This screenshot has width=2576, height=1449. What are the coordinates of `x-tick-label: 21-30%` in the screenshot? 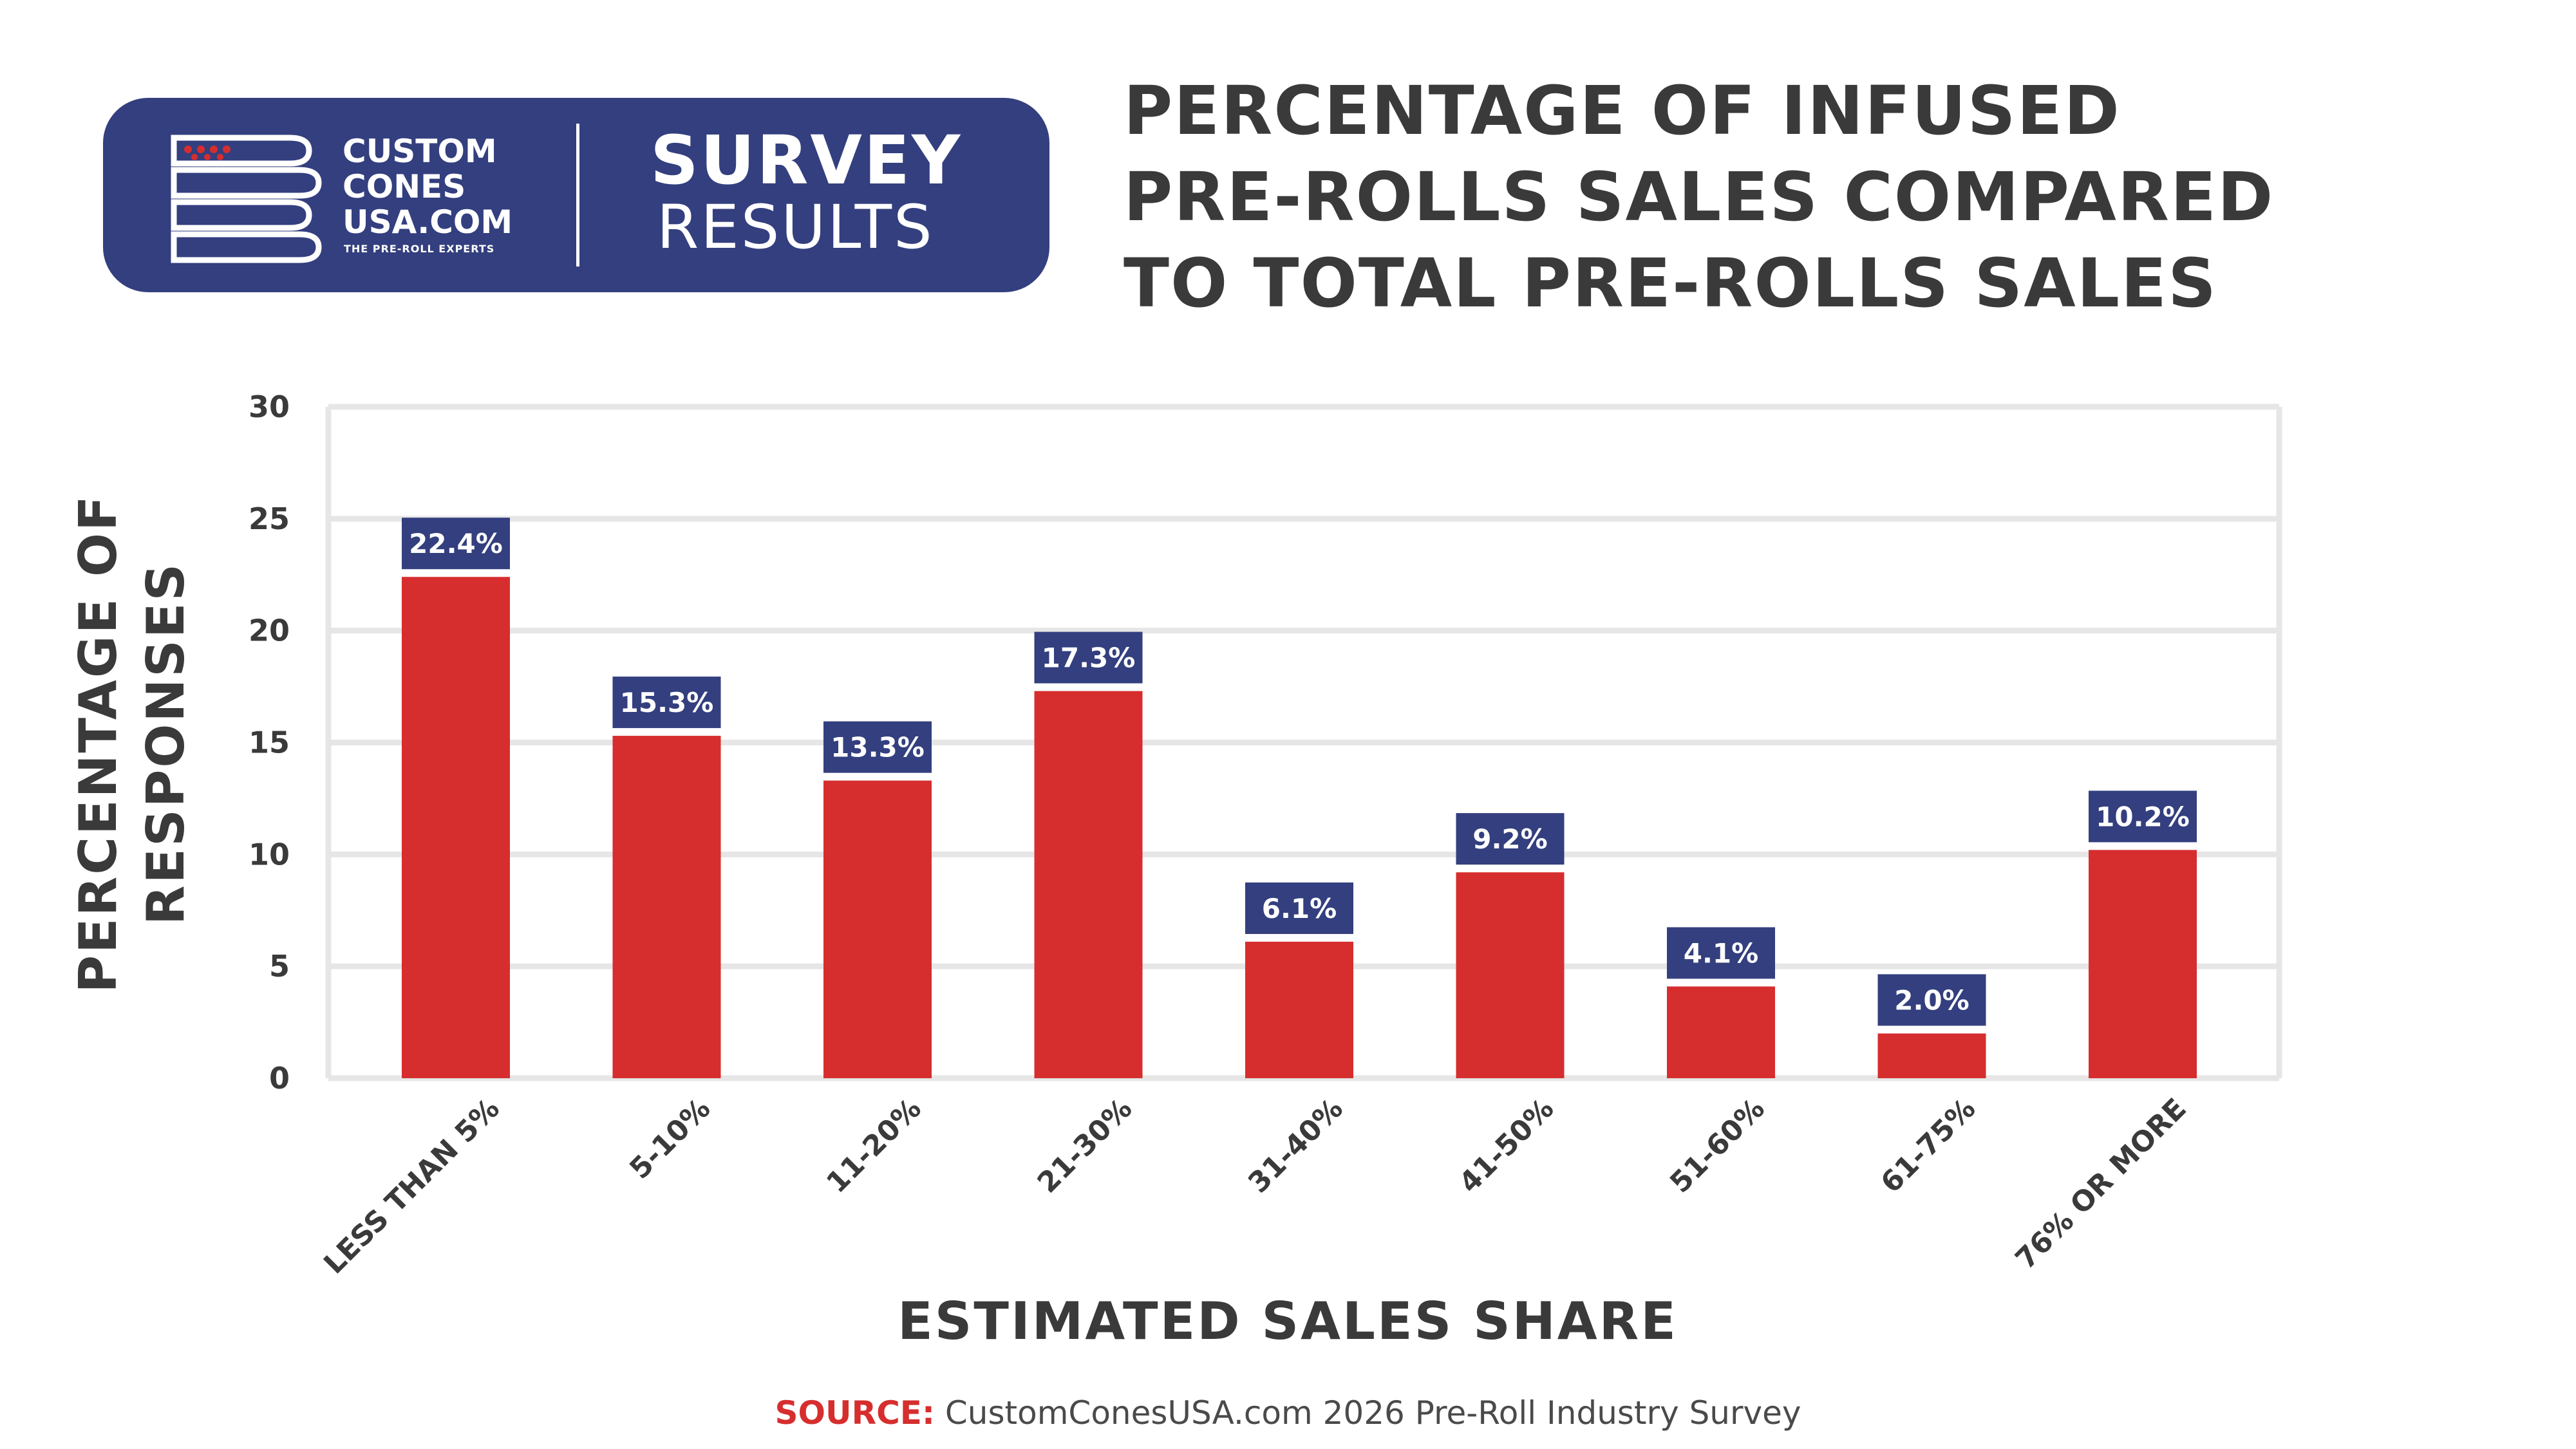 It's located at (1085, 1146).